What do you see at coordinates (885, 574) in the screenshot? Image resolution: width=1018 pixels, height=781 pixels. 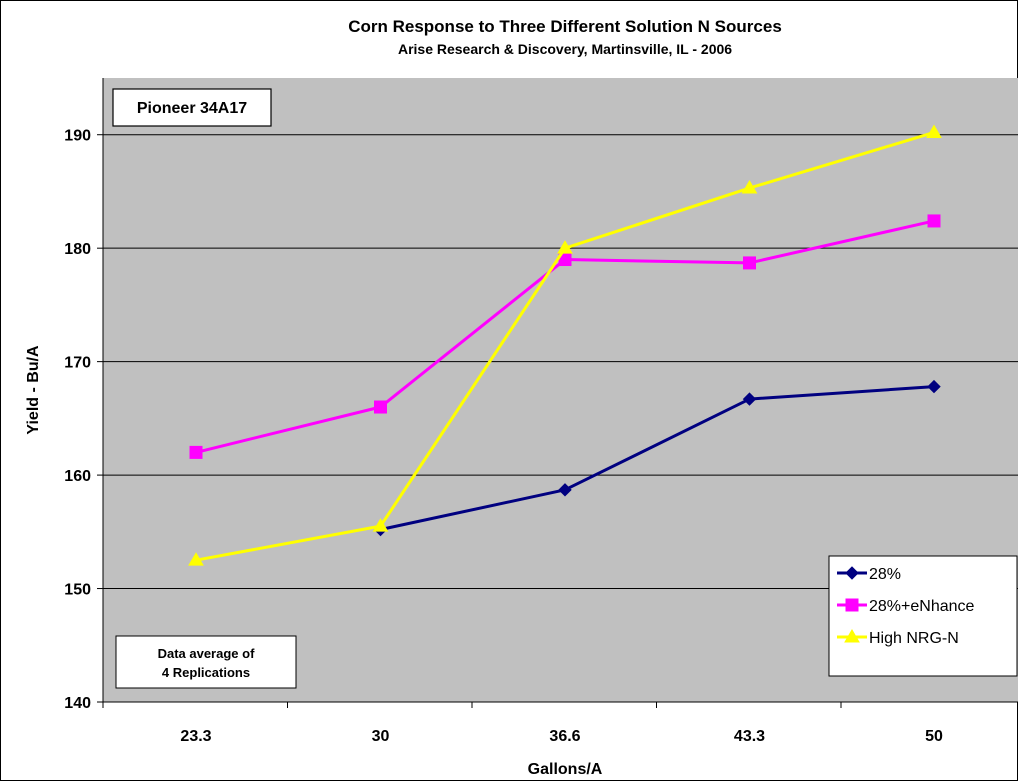 I see `legend-label: 28%` at bounding box center [885, 574].